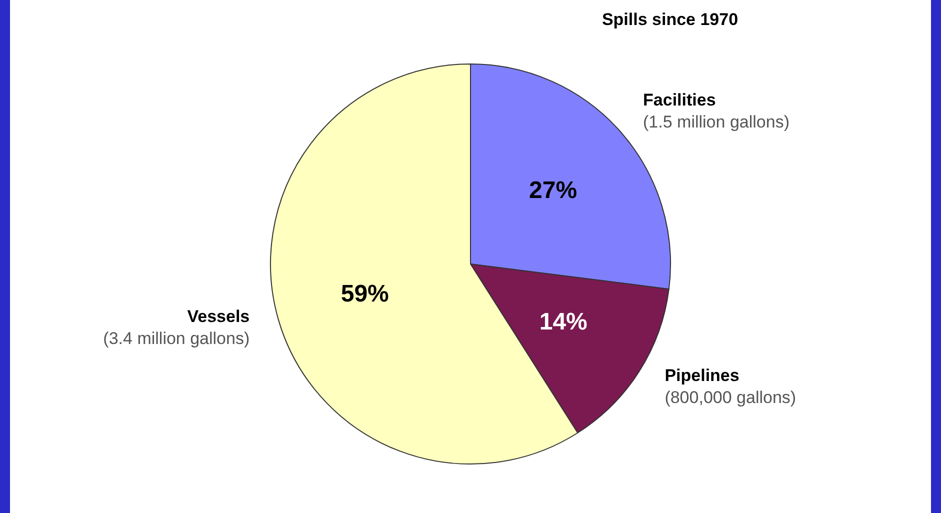 The image size is (941, 513). I want to click on slice-label: Pipelines (800,000 gallons), so click(730, 386).